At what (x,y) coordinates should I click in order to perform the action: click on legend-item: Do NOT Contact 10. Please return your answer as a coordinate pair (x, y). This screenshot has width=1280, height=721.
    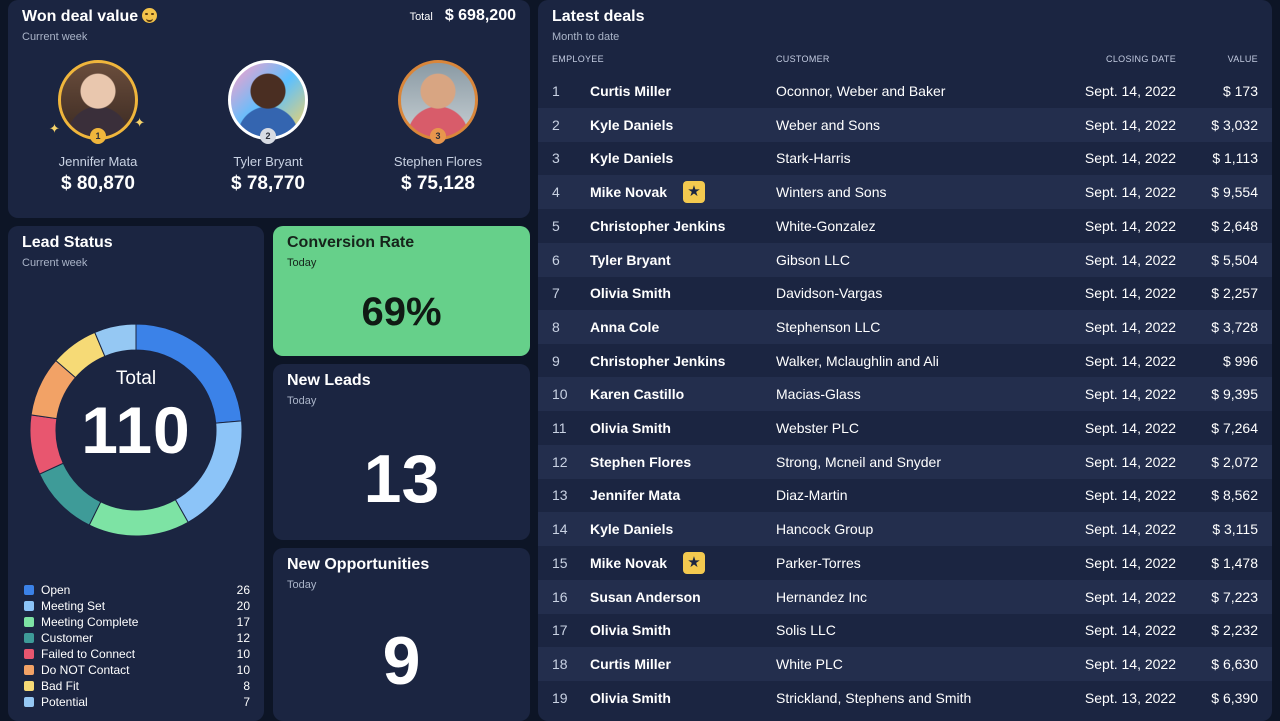
    Looking at the image, I should click on (137, 670).